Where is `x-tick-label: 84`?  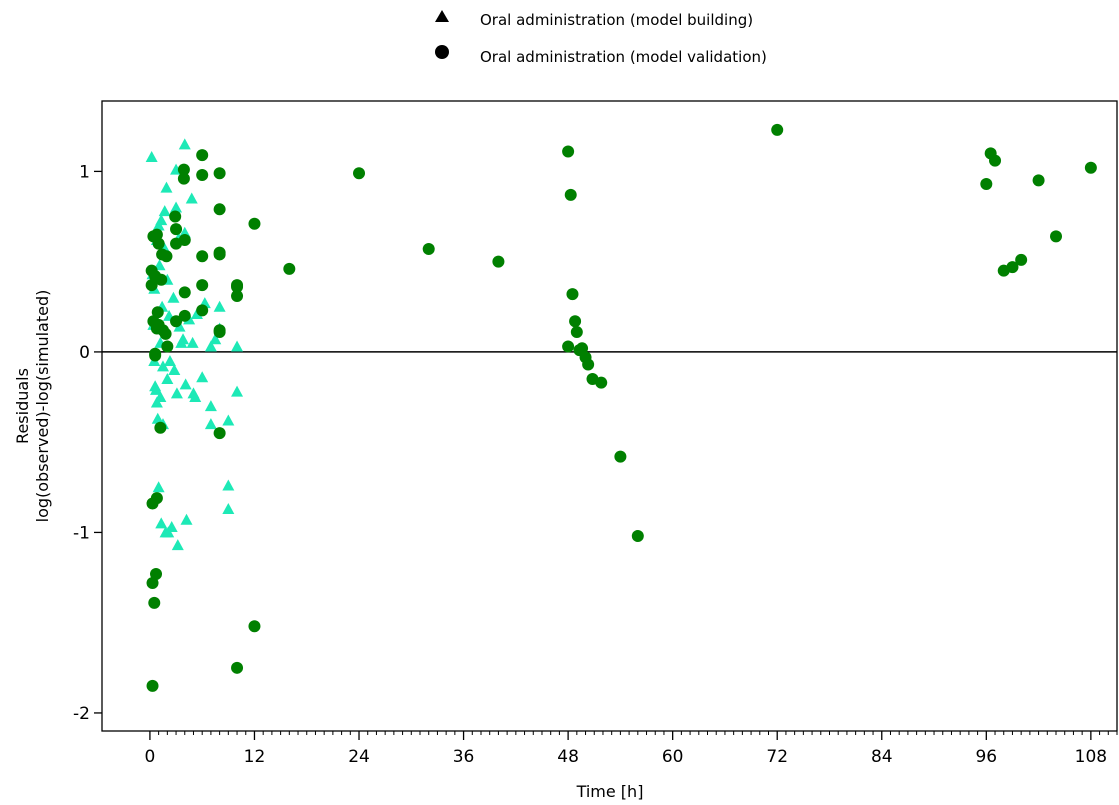
x-tick-label: 84 is located at coordinates (882, 757).